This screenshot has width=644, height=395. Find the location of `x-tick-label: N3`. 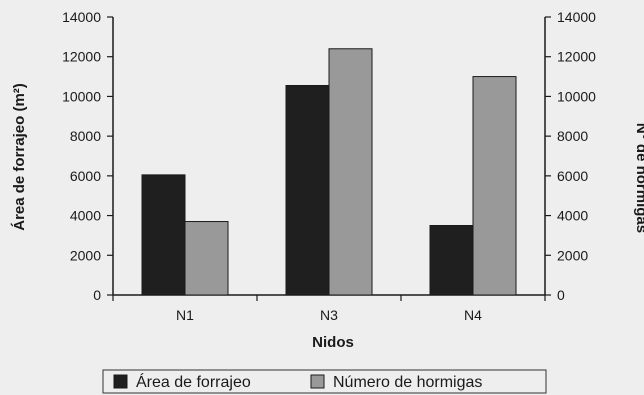

x-tick-label: N3 is located at coordinates (329, 315).